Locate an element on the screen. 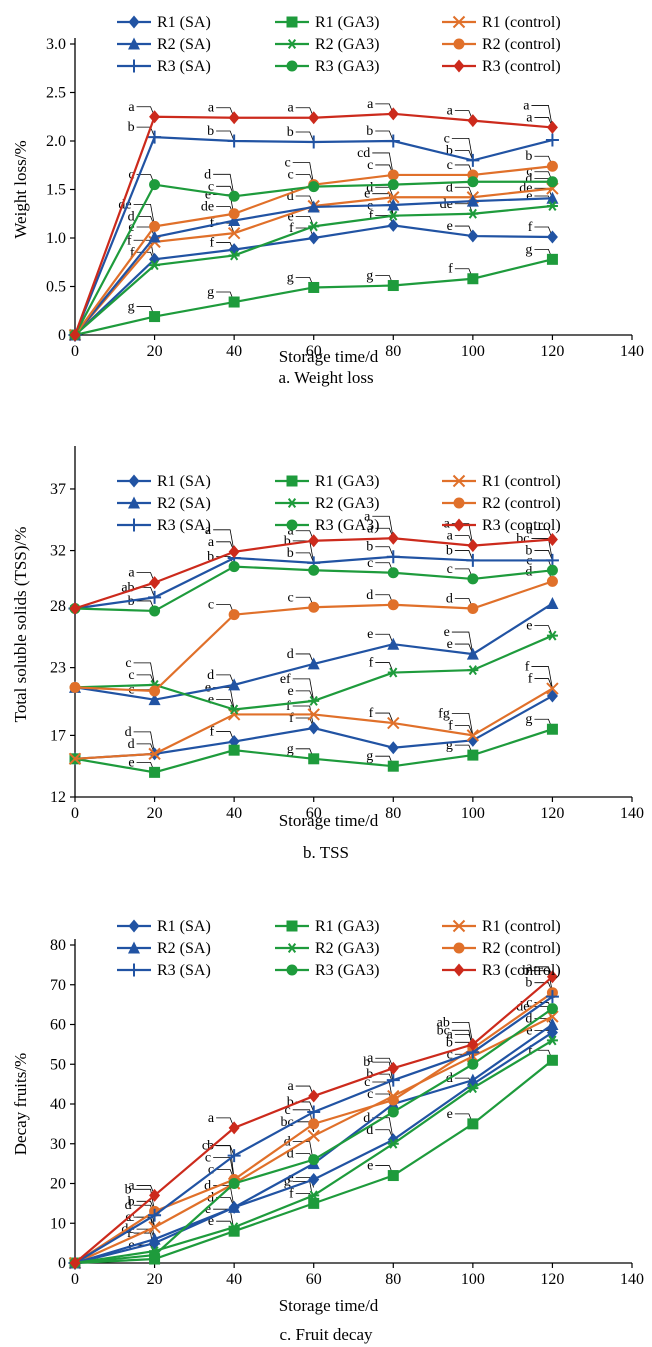 This screenshot has height=1347, width=652. legend-label: R3 (control) is located at coordinates (521, 525).